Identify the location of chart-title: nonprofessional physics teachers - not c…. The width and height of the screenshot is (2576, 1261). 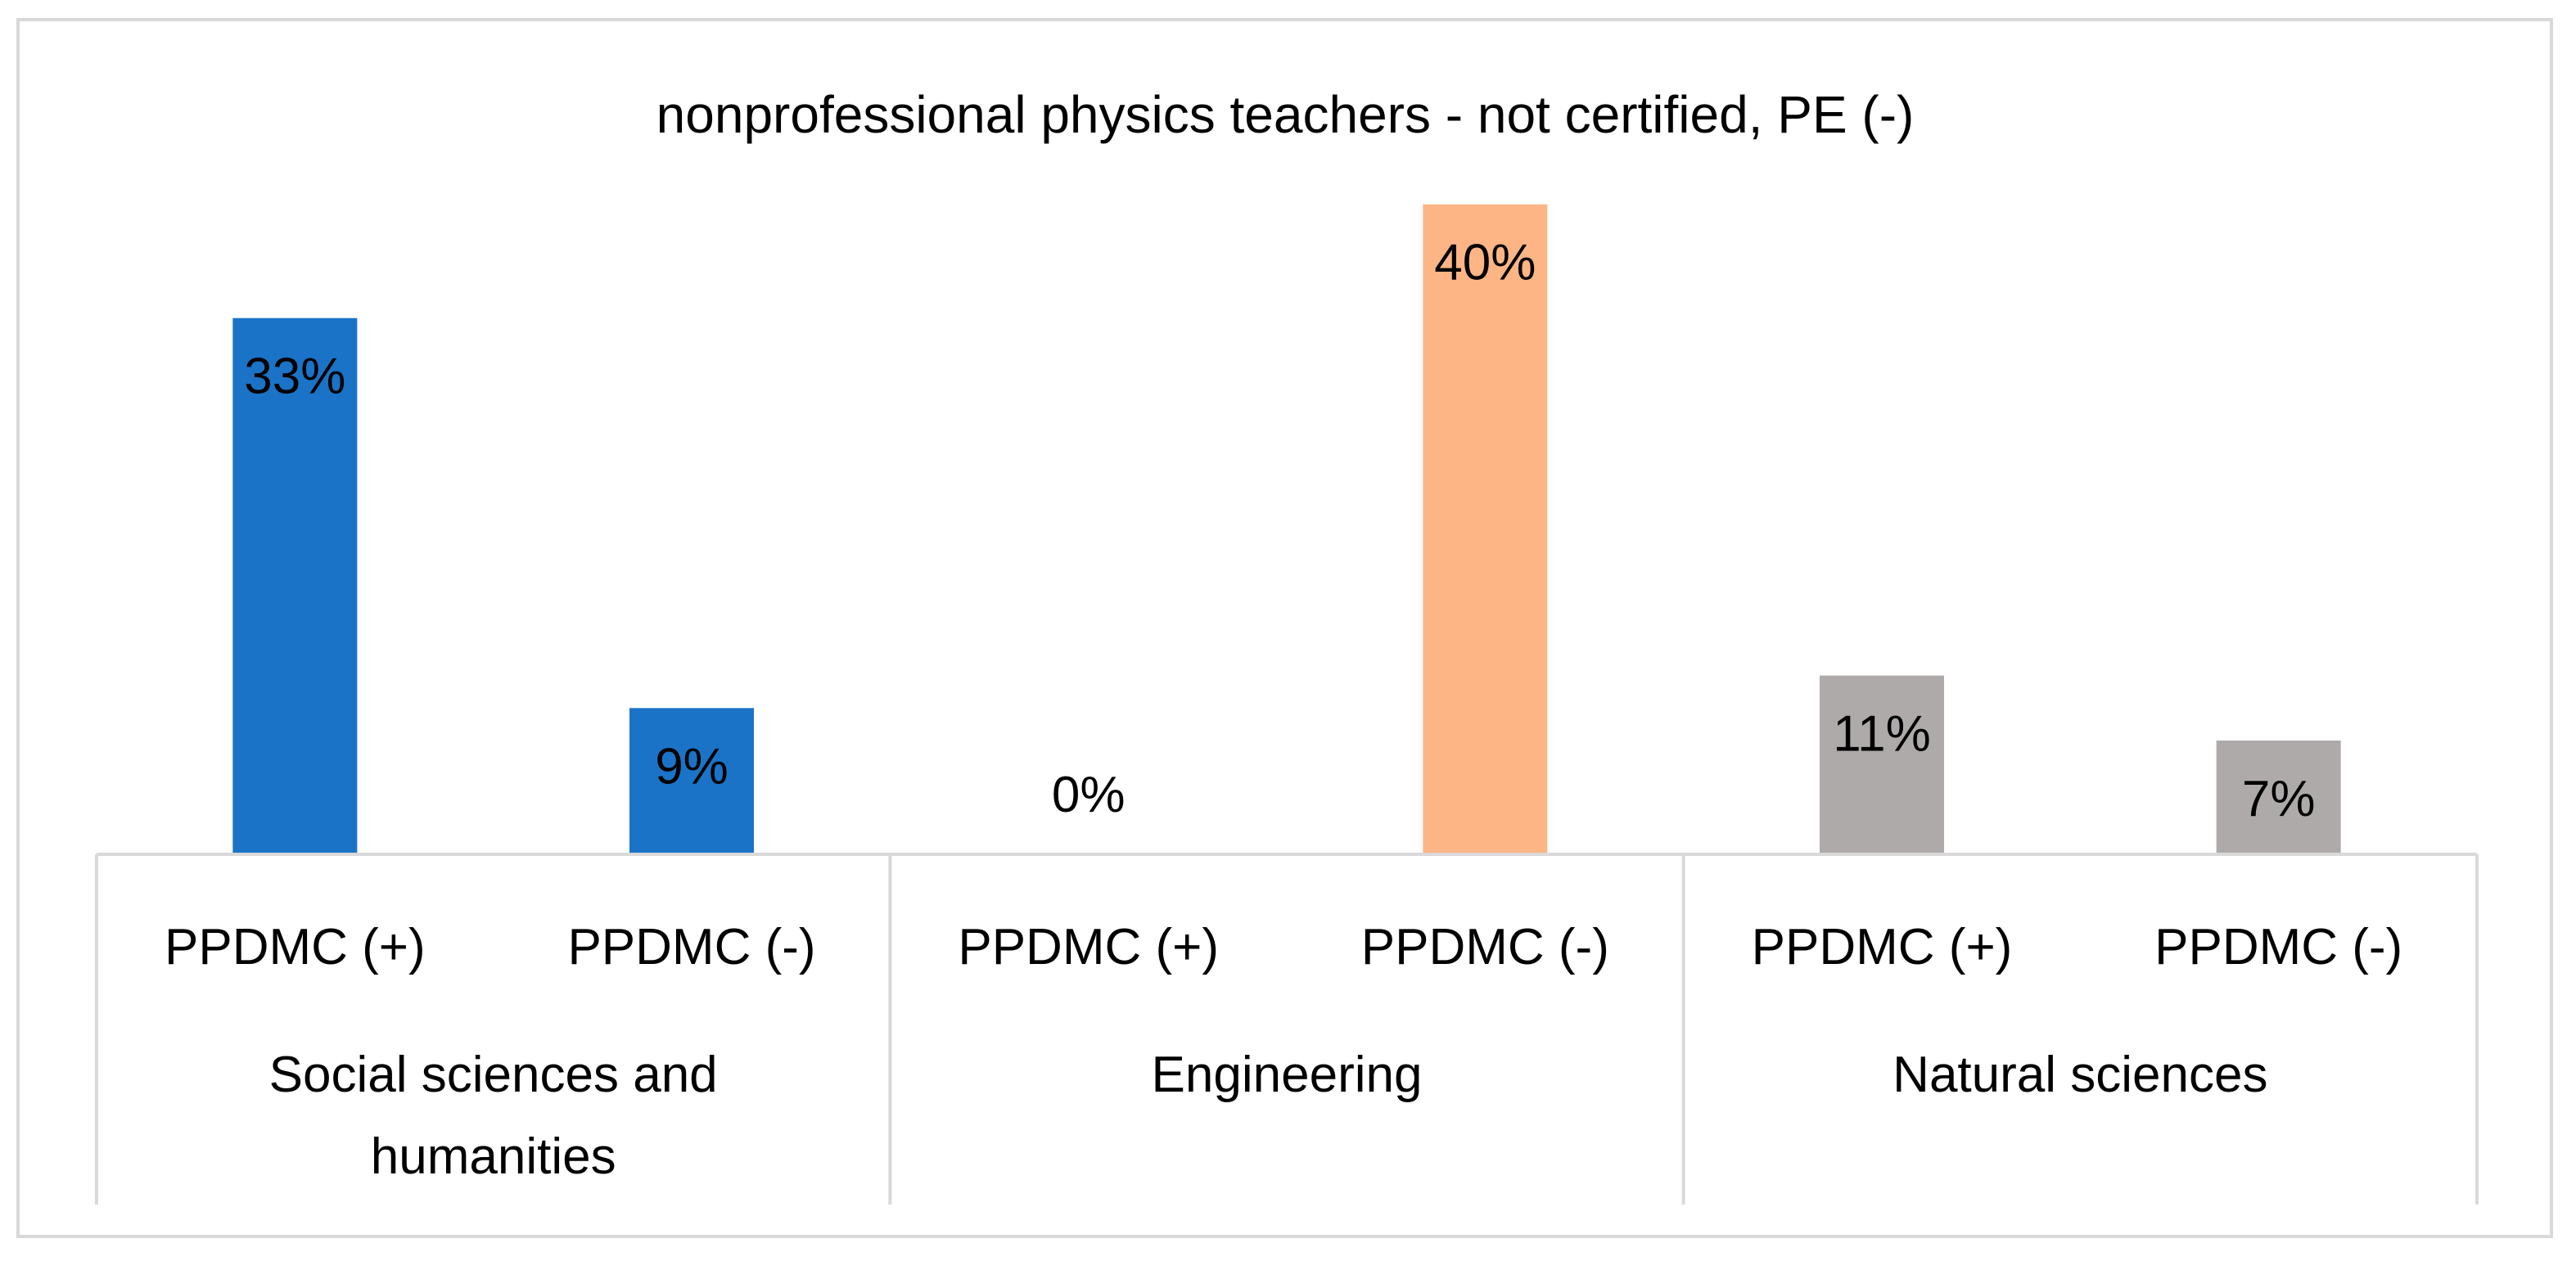
(1285, 115).